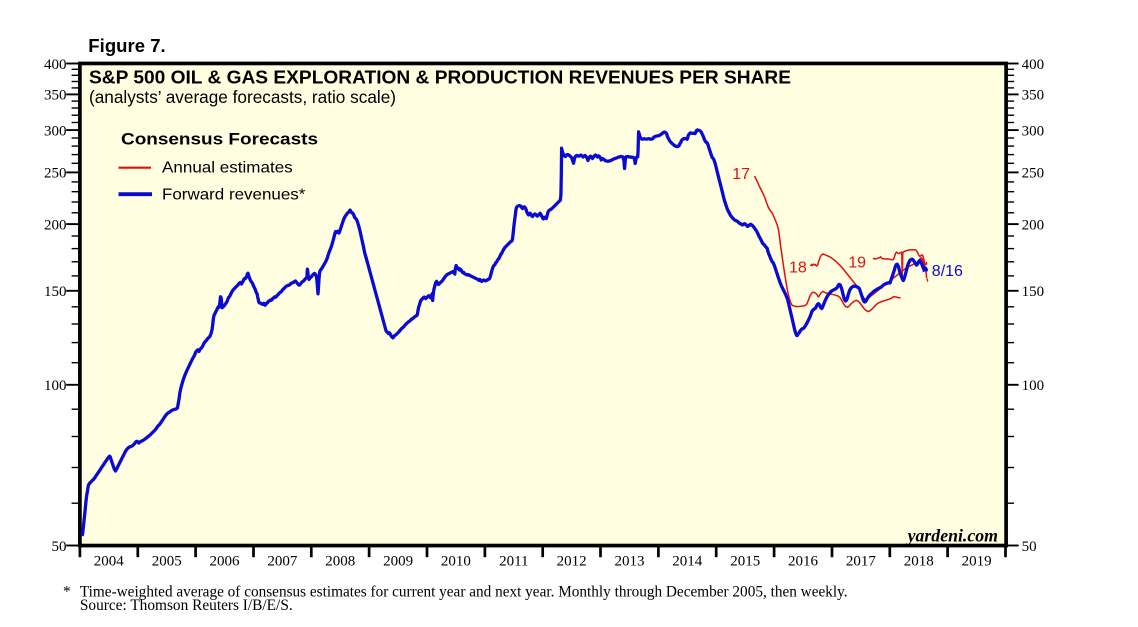 Image resolution: width=1138 pixels, height=627 pixels. I want to click on svg-text: Forward revenues*, so click(233, 195).